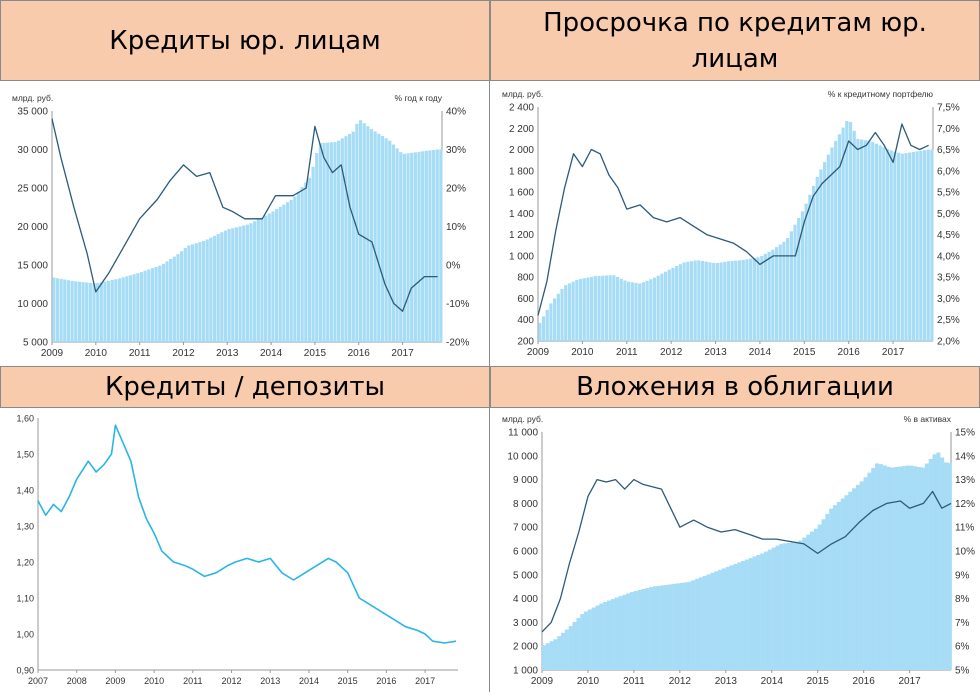 The height and width of the screenshot is (697, 980). Describe the element at coordinates (965, 480) in the screenshot. I see `y-right-tick-label: 13%` at that location.